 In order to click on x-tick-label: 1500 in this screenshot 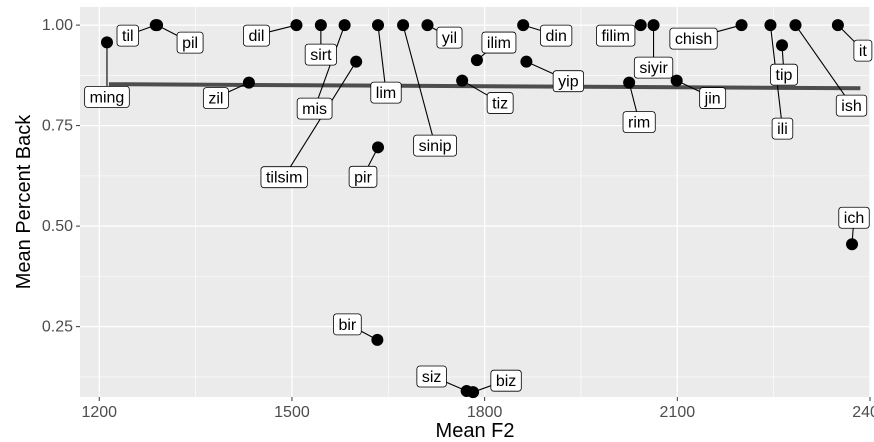, I will do `click(292, 412)`.